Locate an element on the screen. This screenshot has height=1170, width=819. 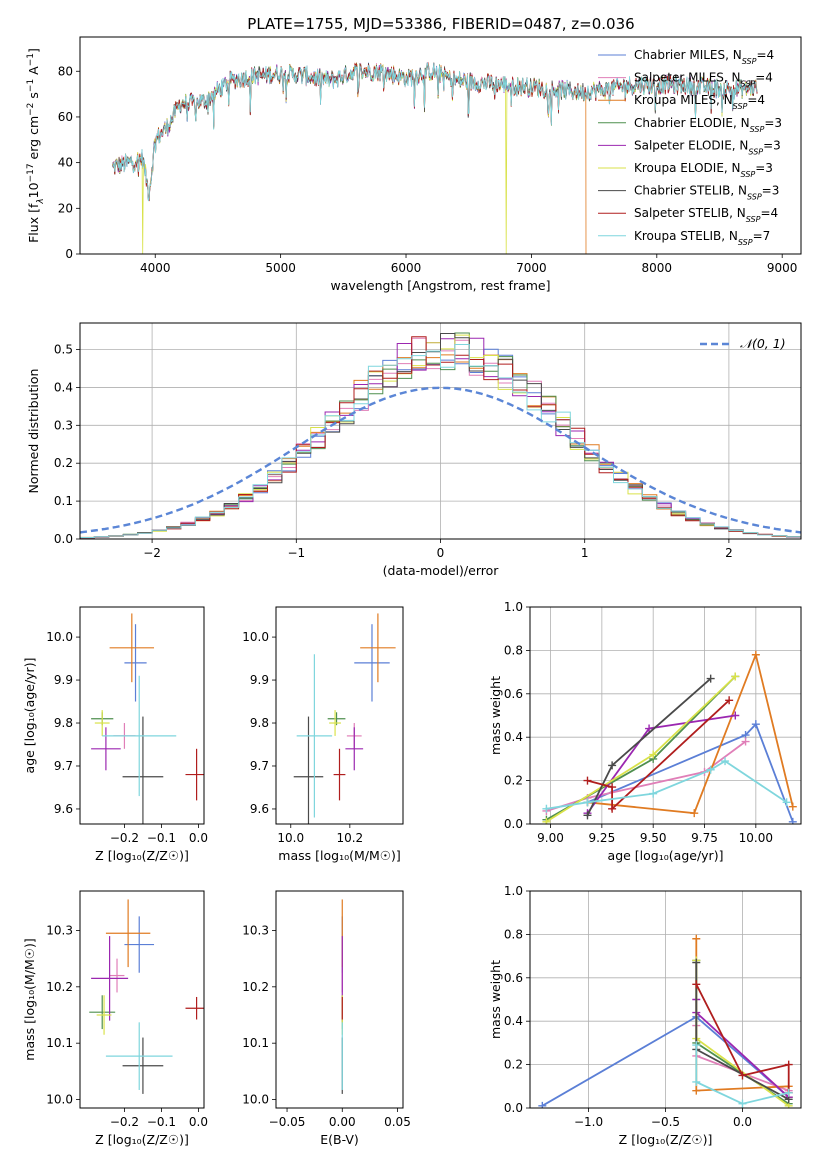
y-tick-label: 9.8 is located at coordinates (259, 723).